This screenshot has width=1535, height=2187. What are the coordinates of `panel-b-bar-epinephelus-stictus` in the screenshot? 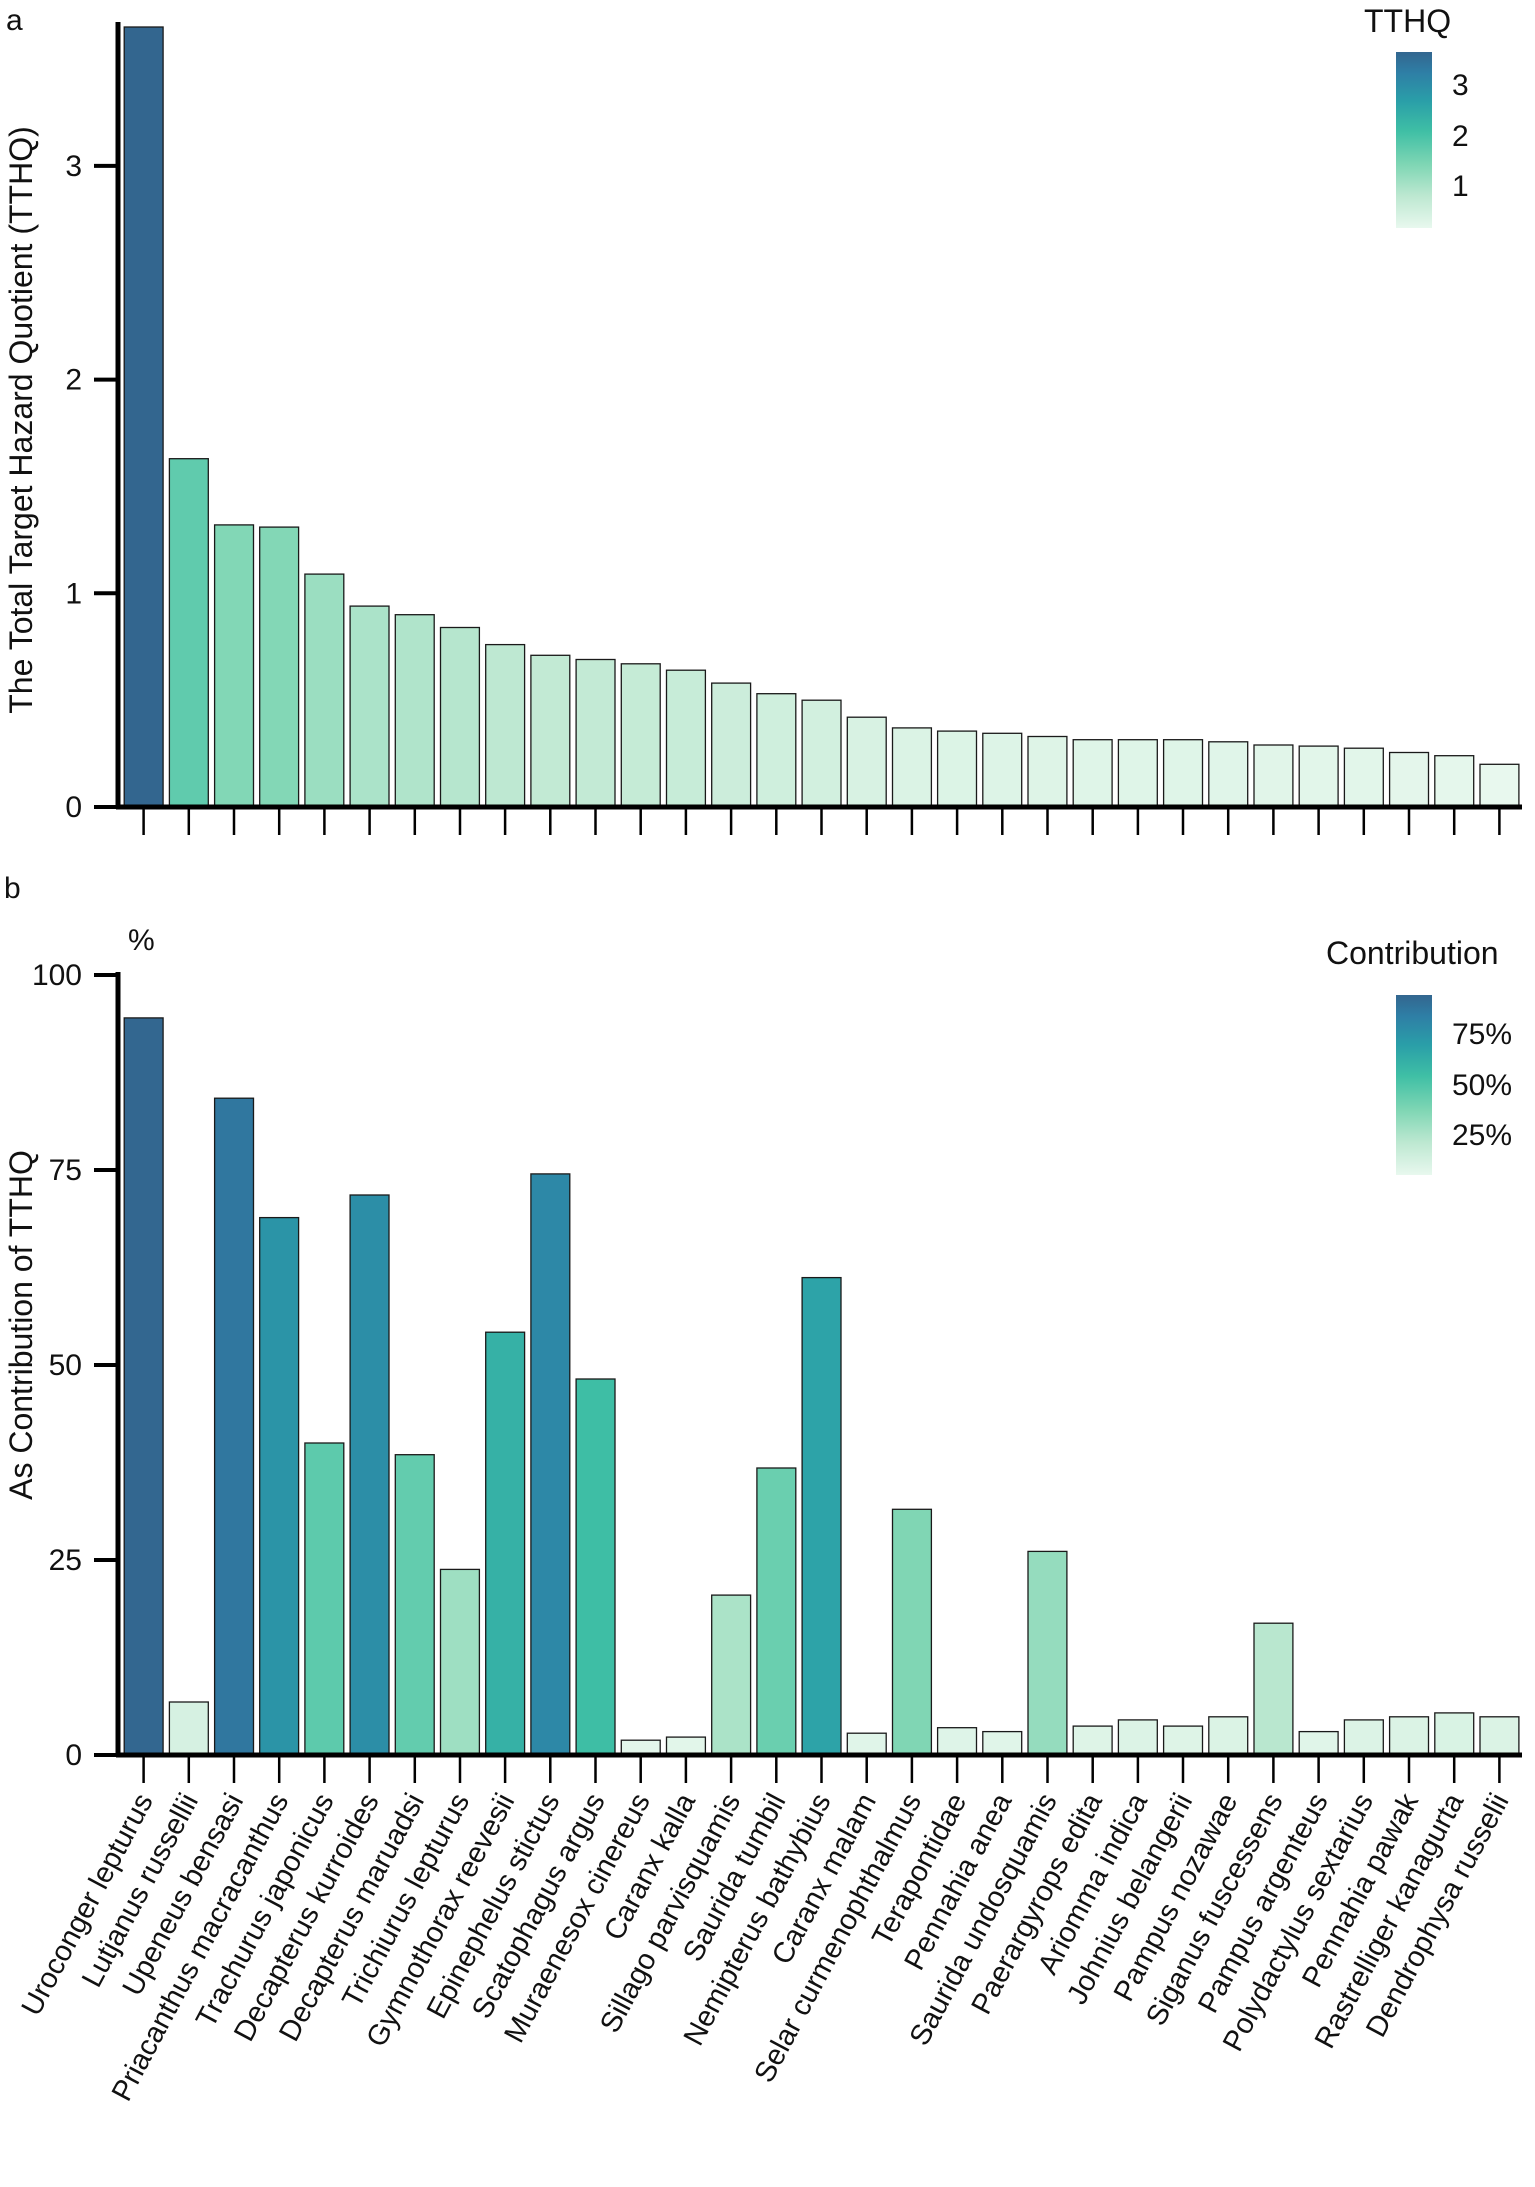 It's located at (550, 1464).